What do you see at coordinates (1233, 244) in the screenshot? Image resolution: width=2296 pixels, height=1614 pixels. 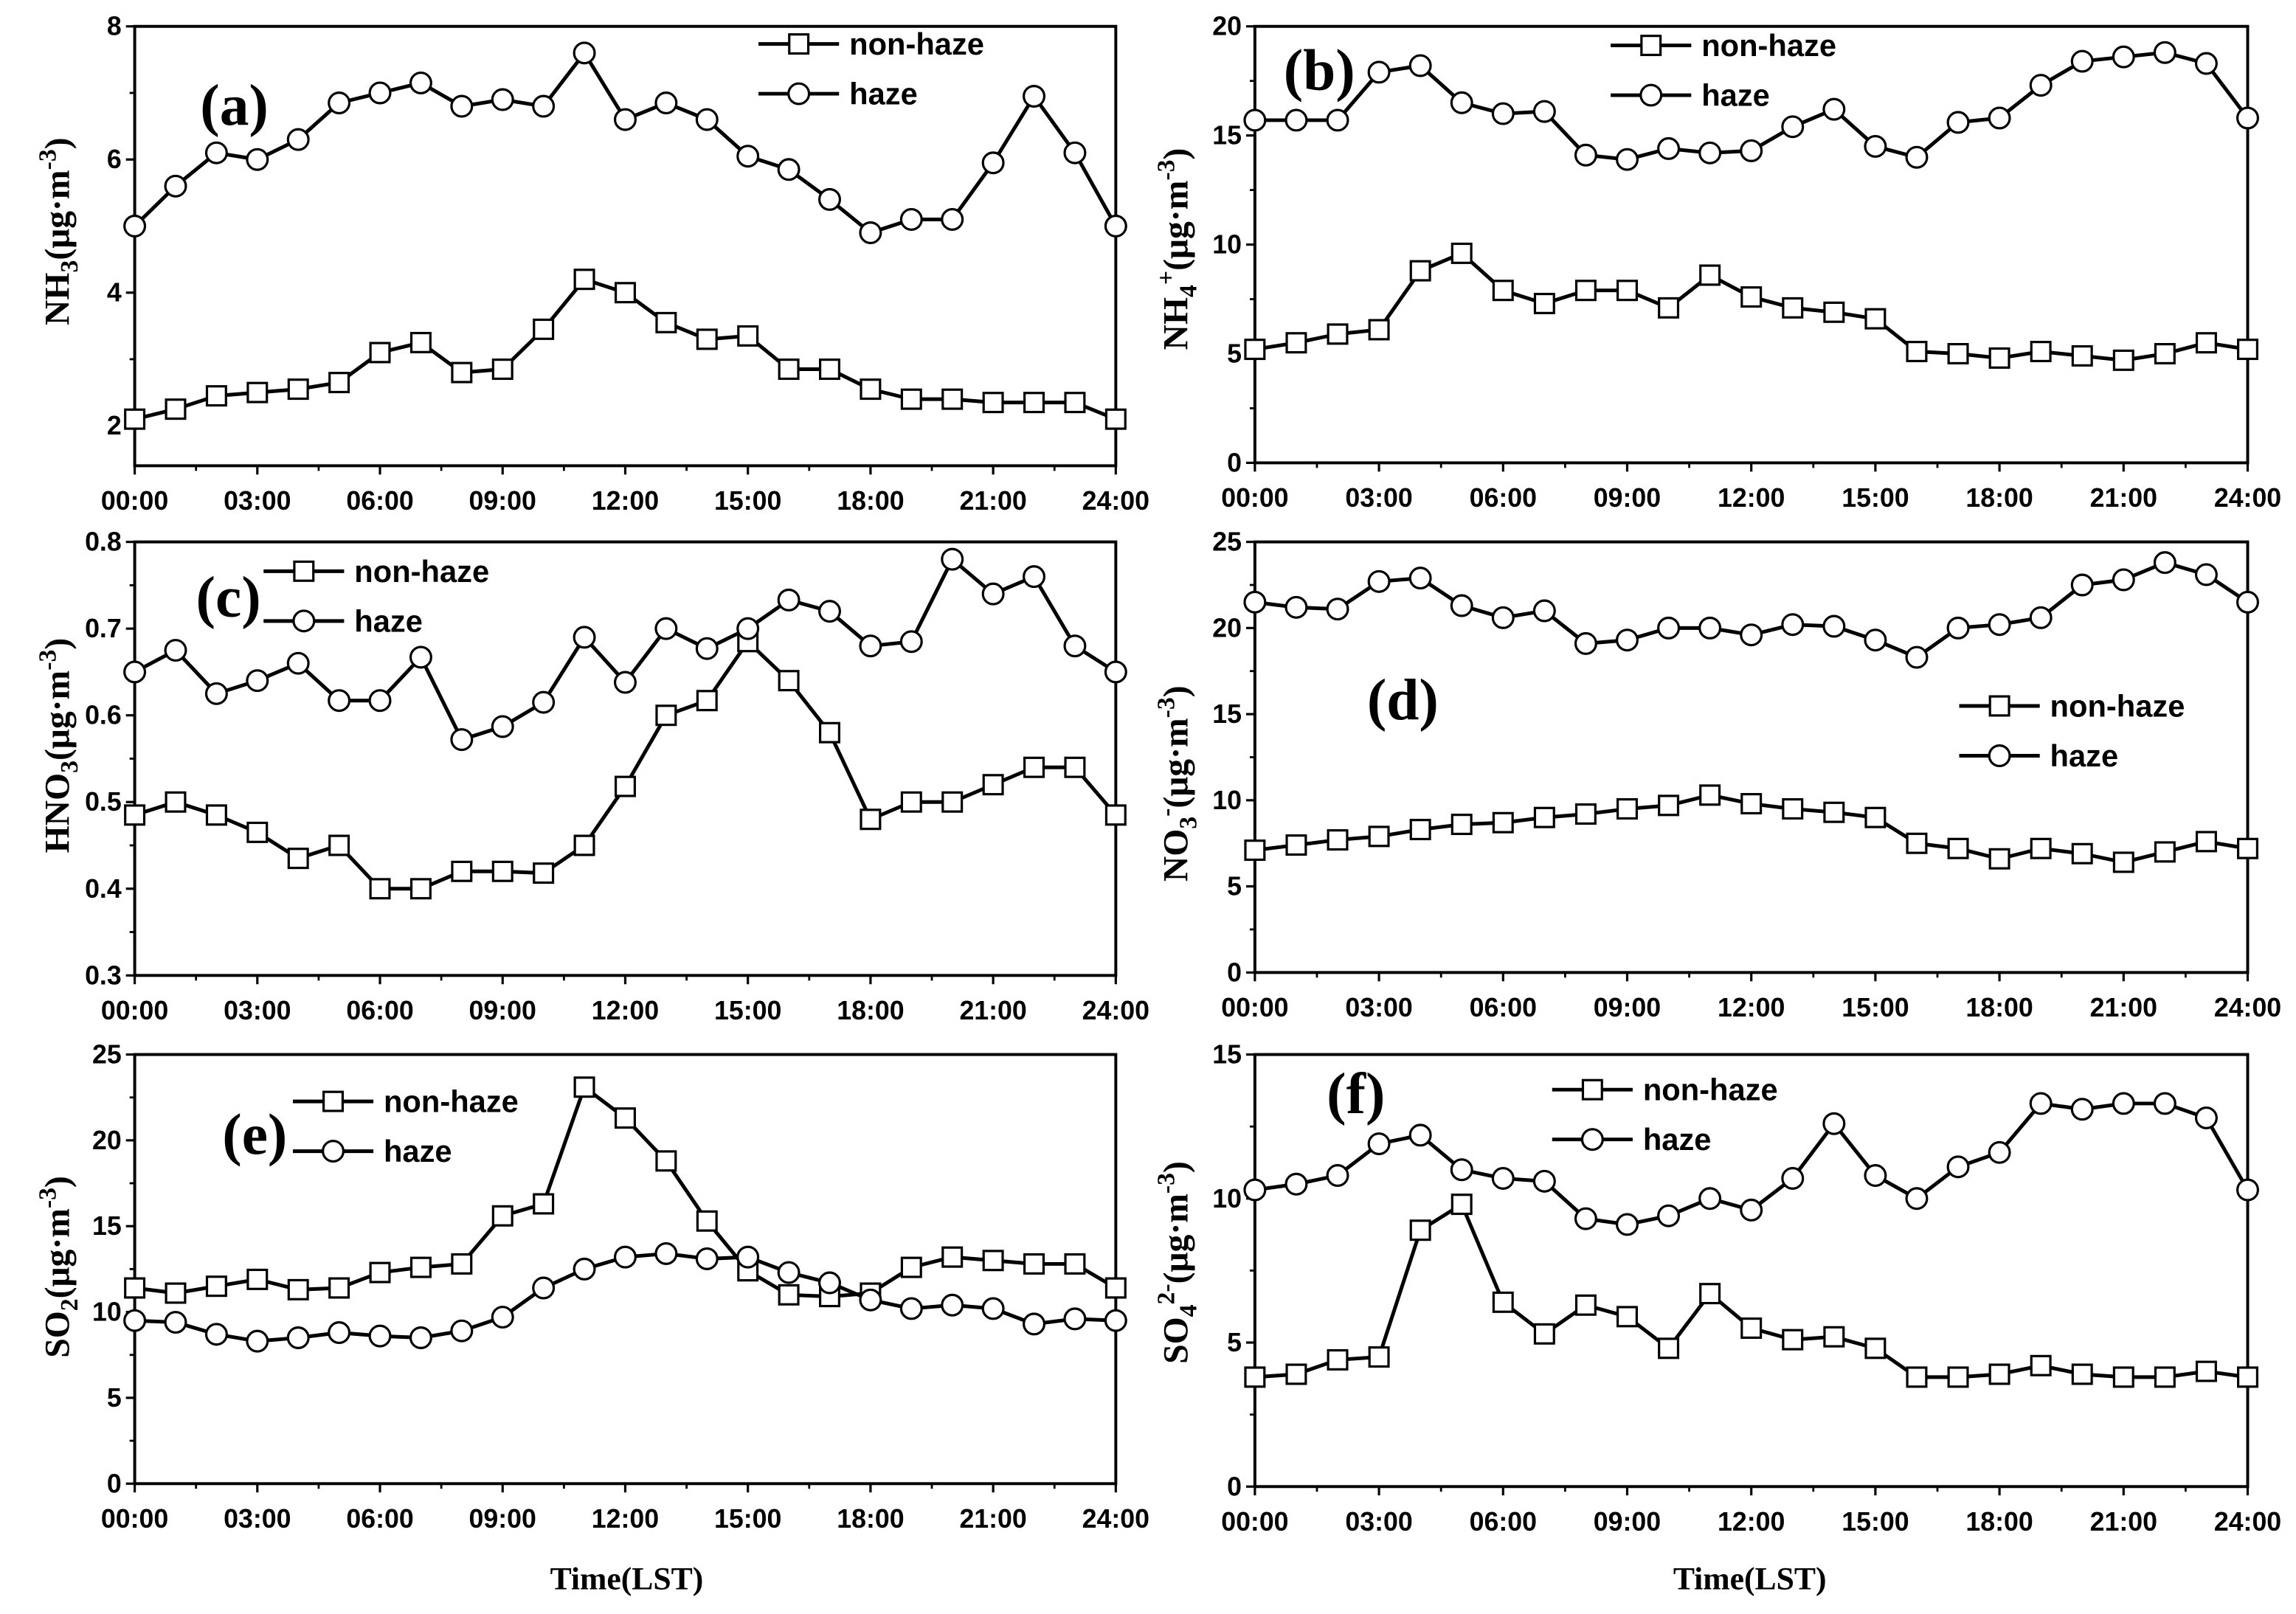 I see `y-axis: 0 5 10 15 20` at bounding box center [1233, 244].